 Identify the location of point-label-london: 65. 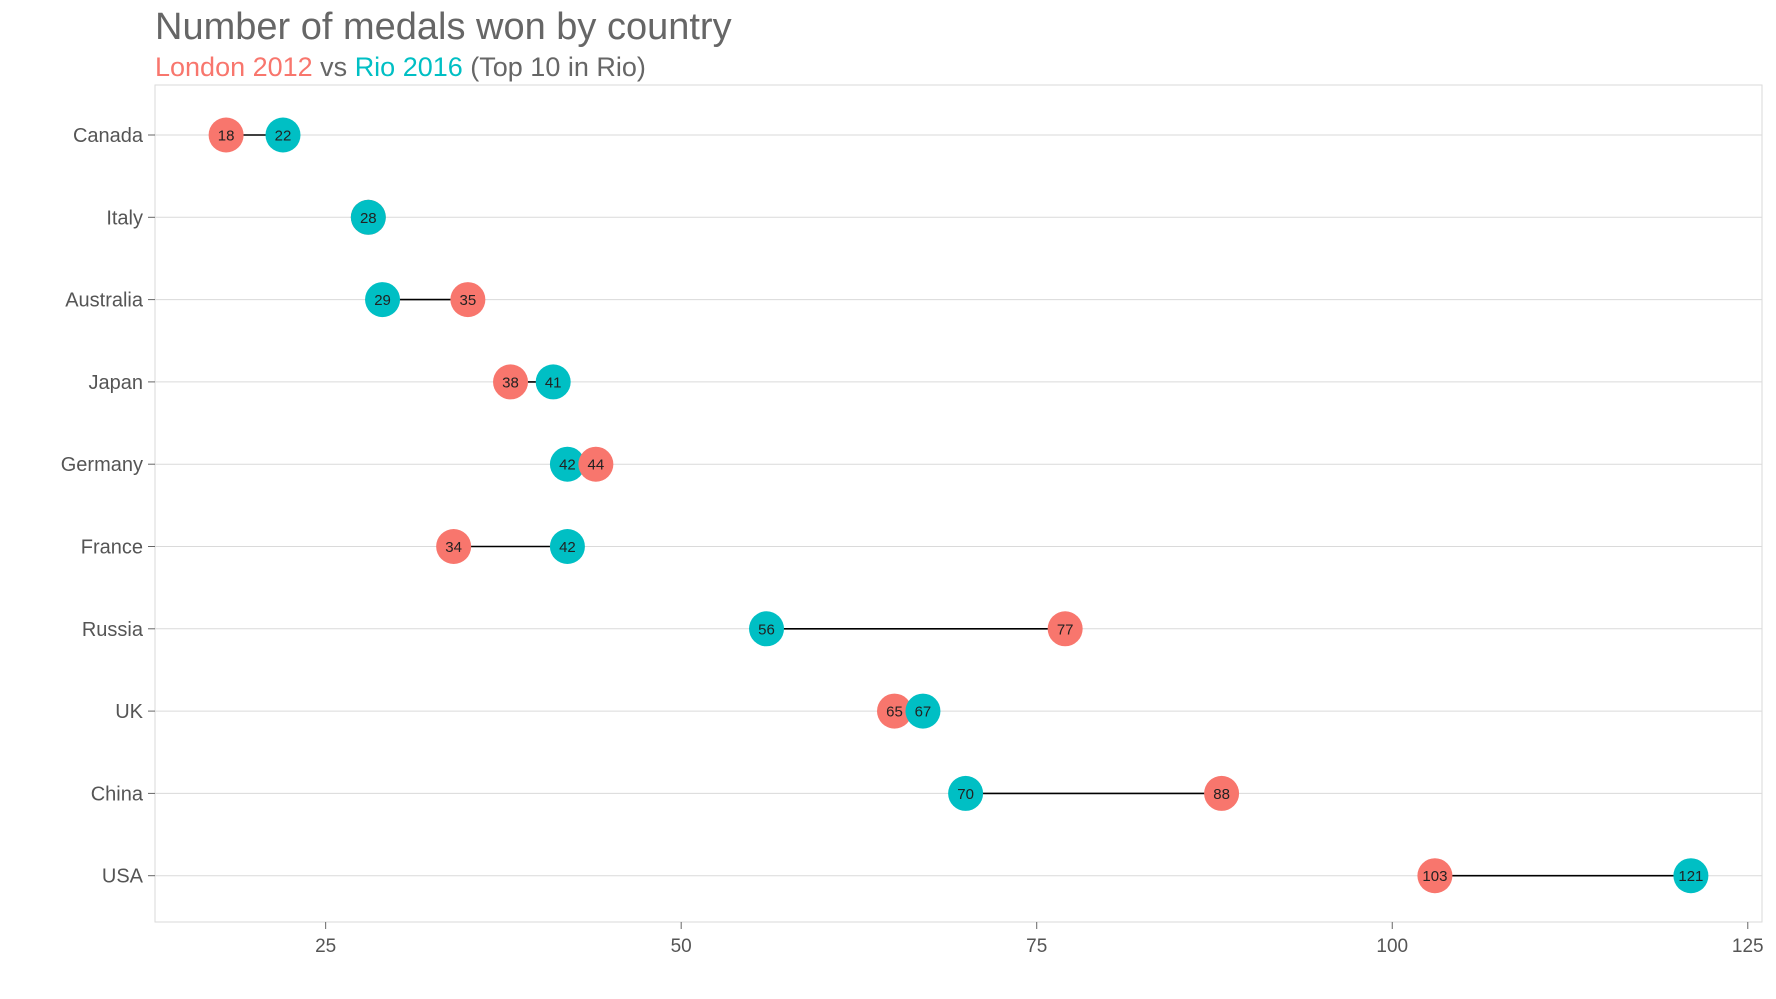
(894, 712).